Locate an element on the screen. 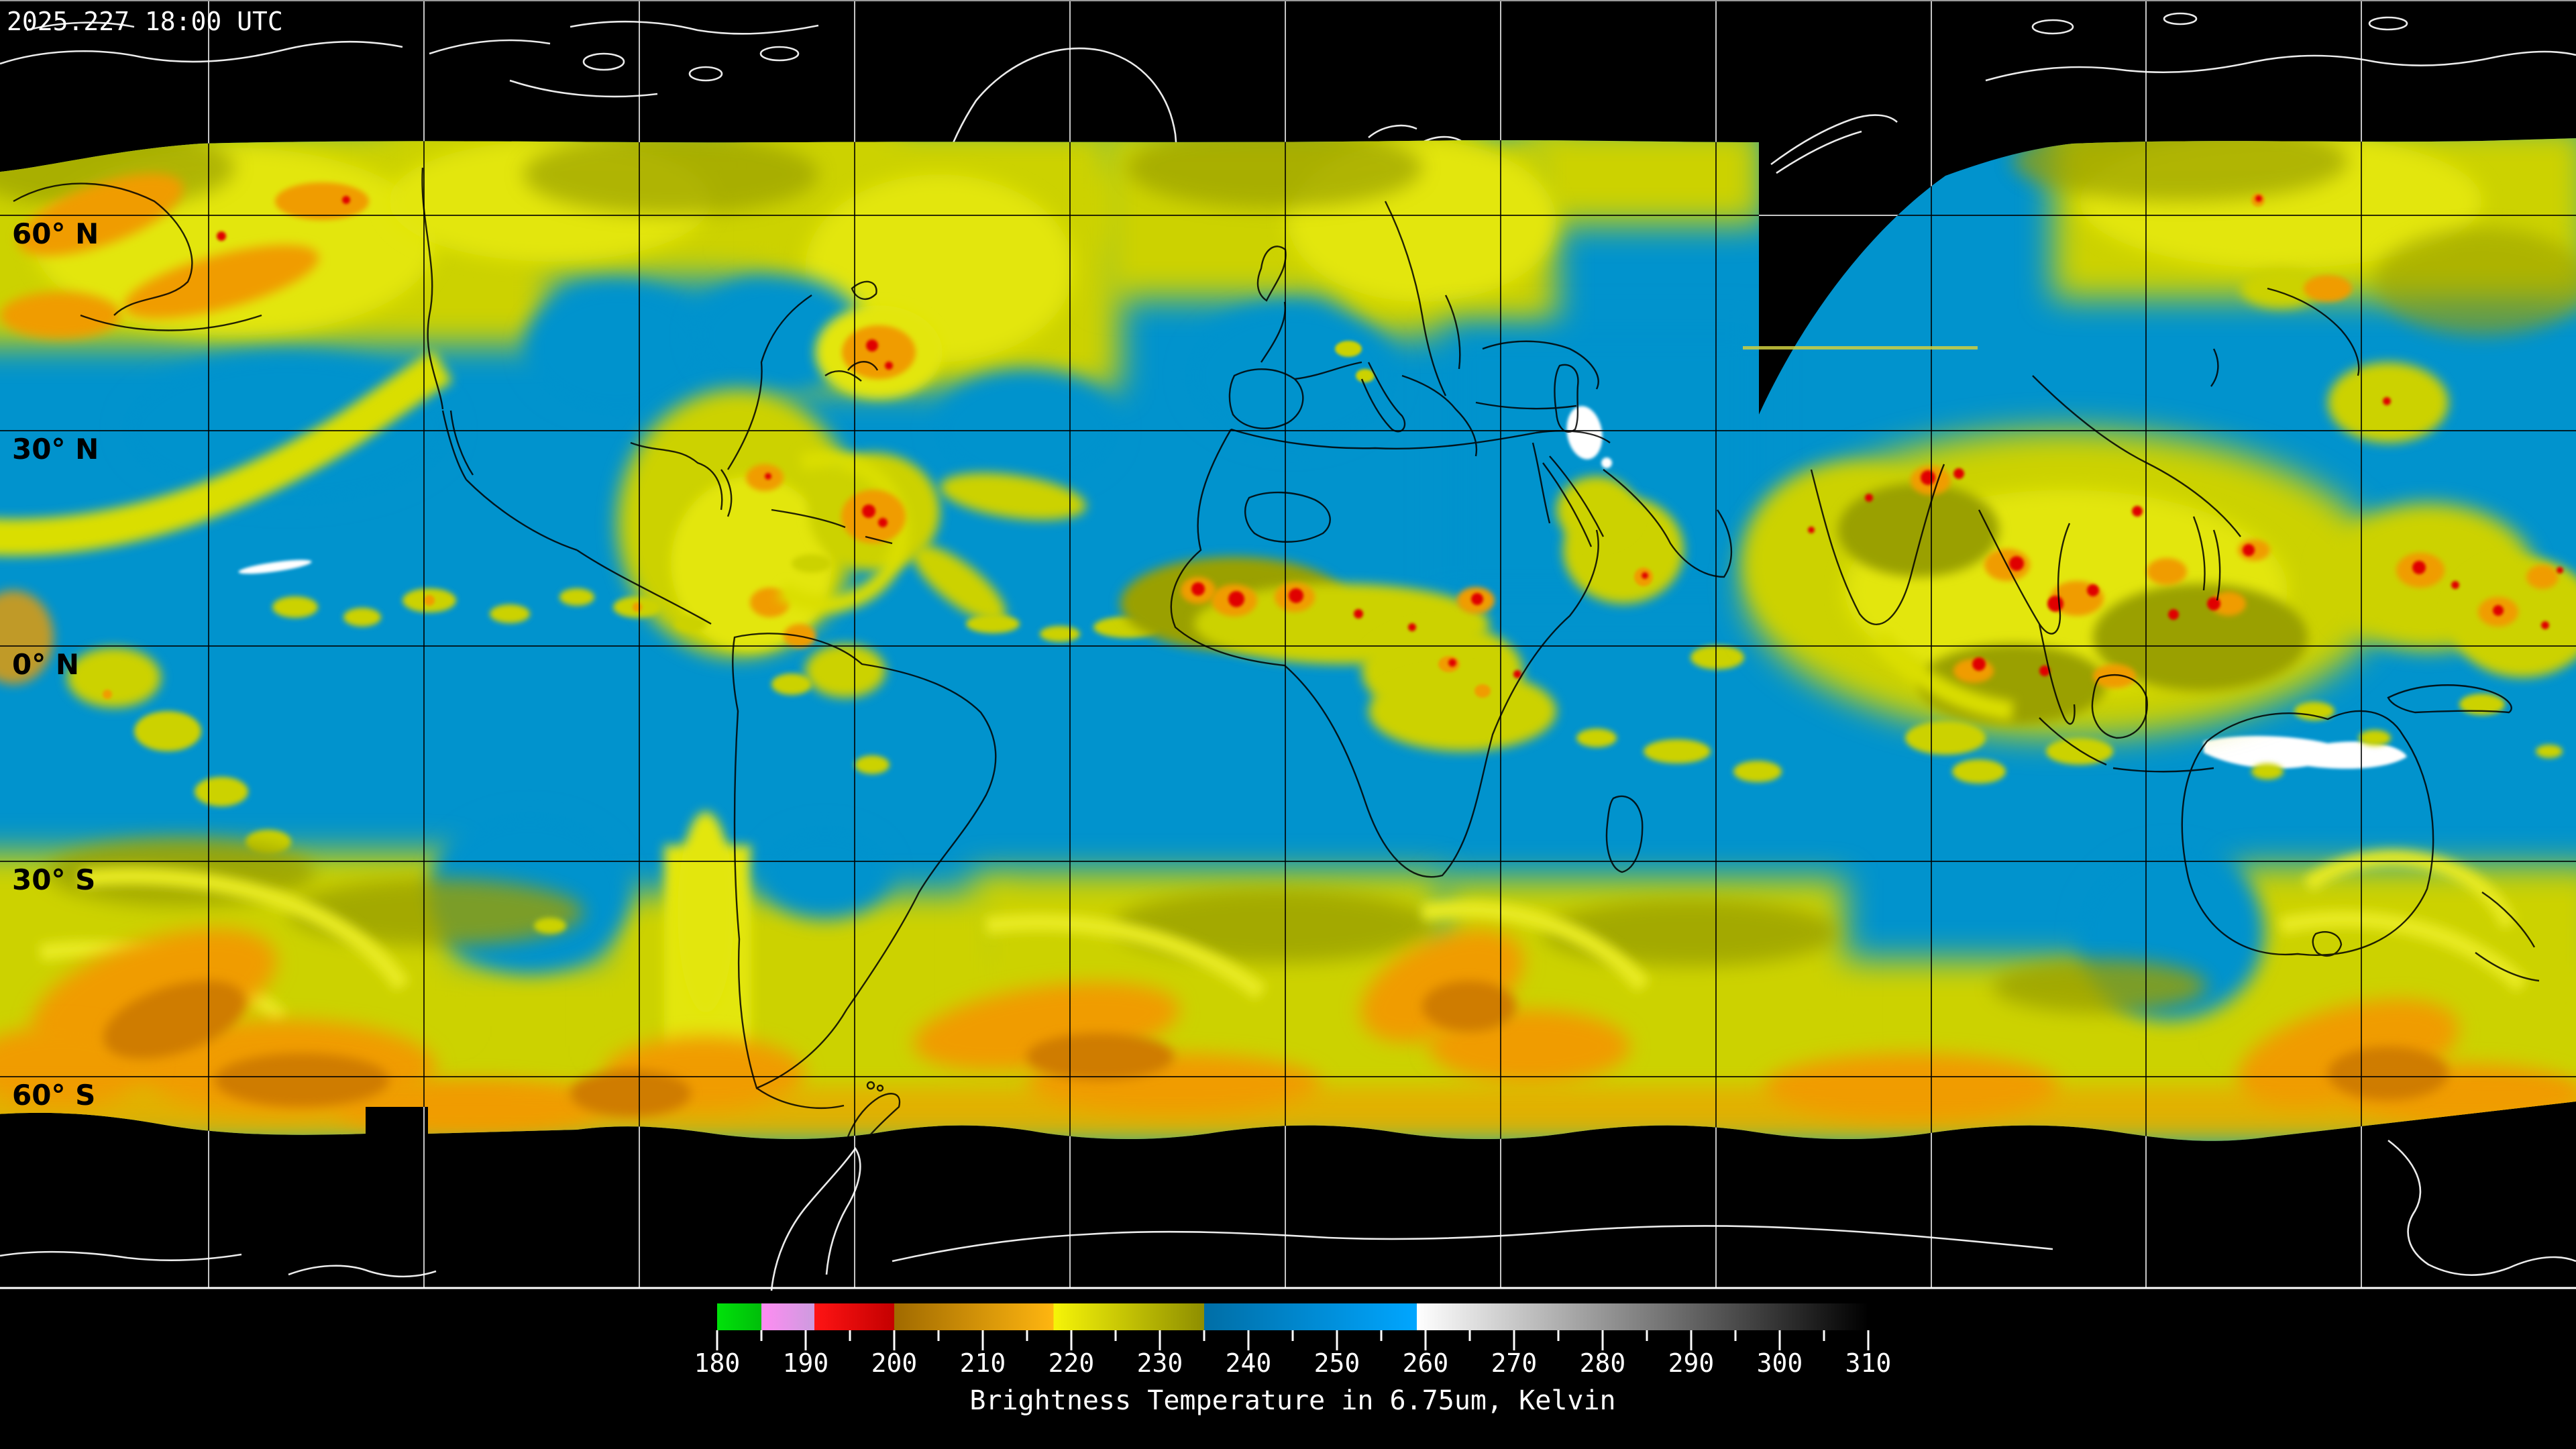 This screenshot has height=1449, width=2576. new-guinea-coast is located at coordinates (2449, 699).